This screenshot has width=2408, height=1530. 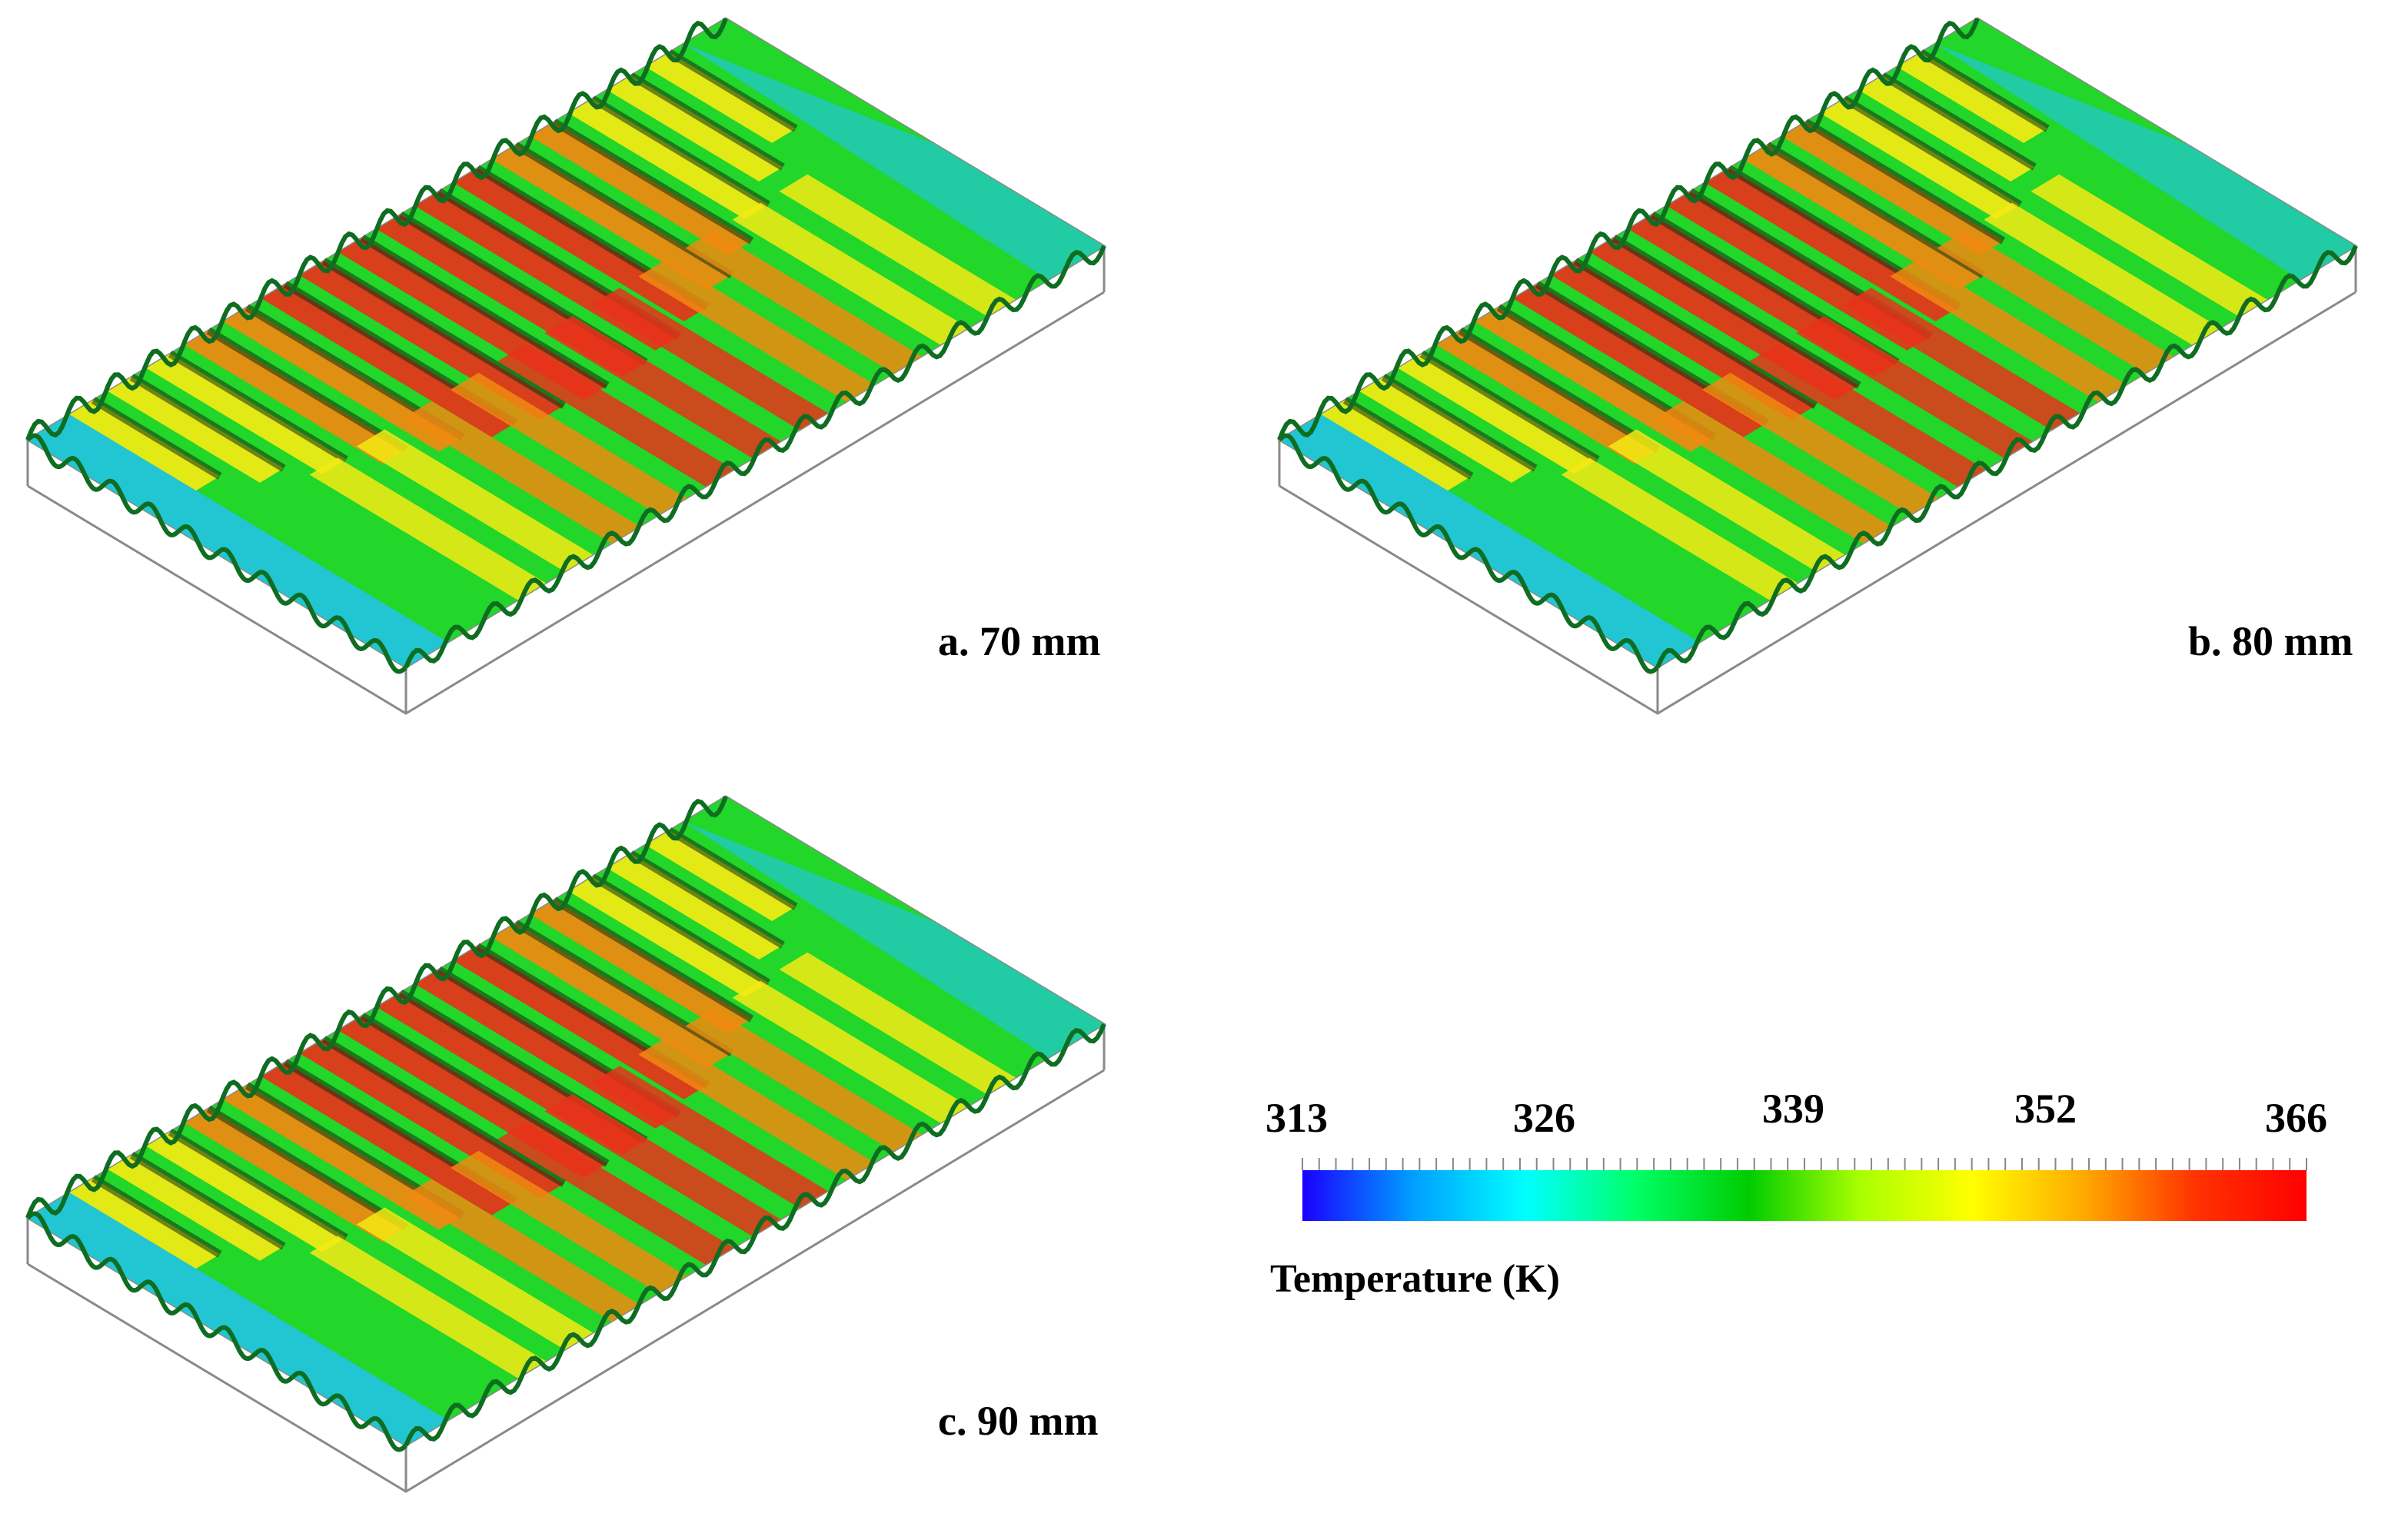 I want to click on plate-wavy-front-edge, so click(x=216, y=1331).